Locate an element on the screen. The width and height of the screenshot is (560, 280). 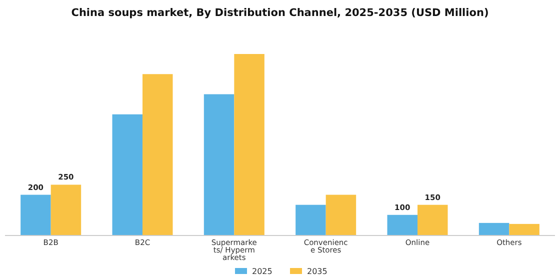
legend-label: 2035 is located at coordinates (317, 271).